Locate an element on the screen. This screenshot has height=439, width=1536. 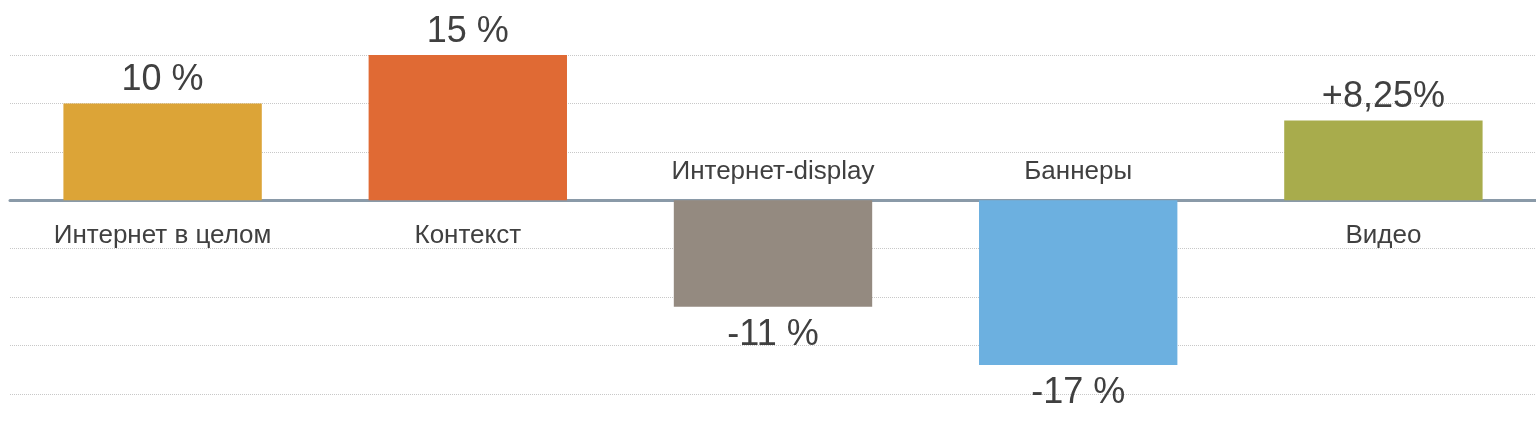
data-label: 10 % is located at coordinates (162, 77).